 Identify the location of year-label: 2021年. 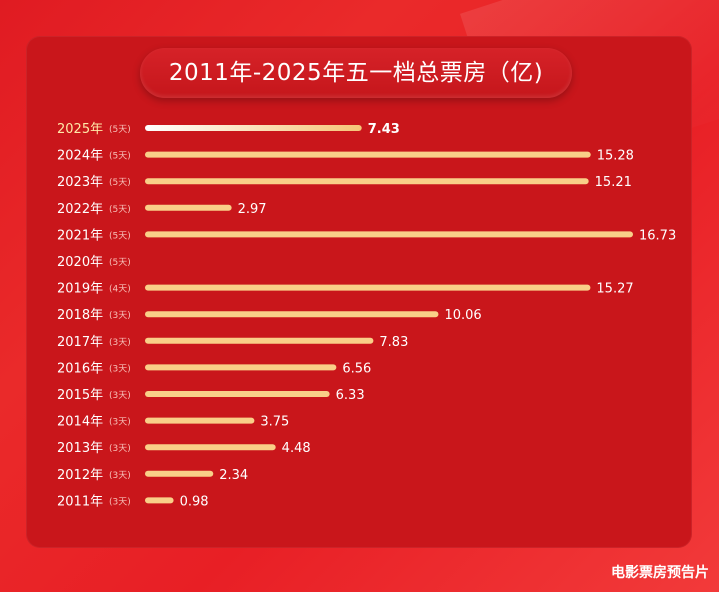
(80, 235).